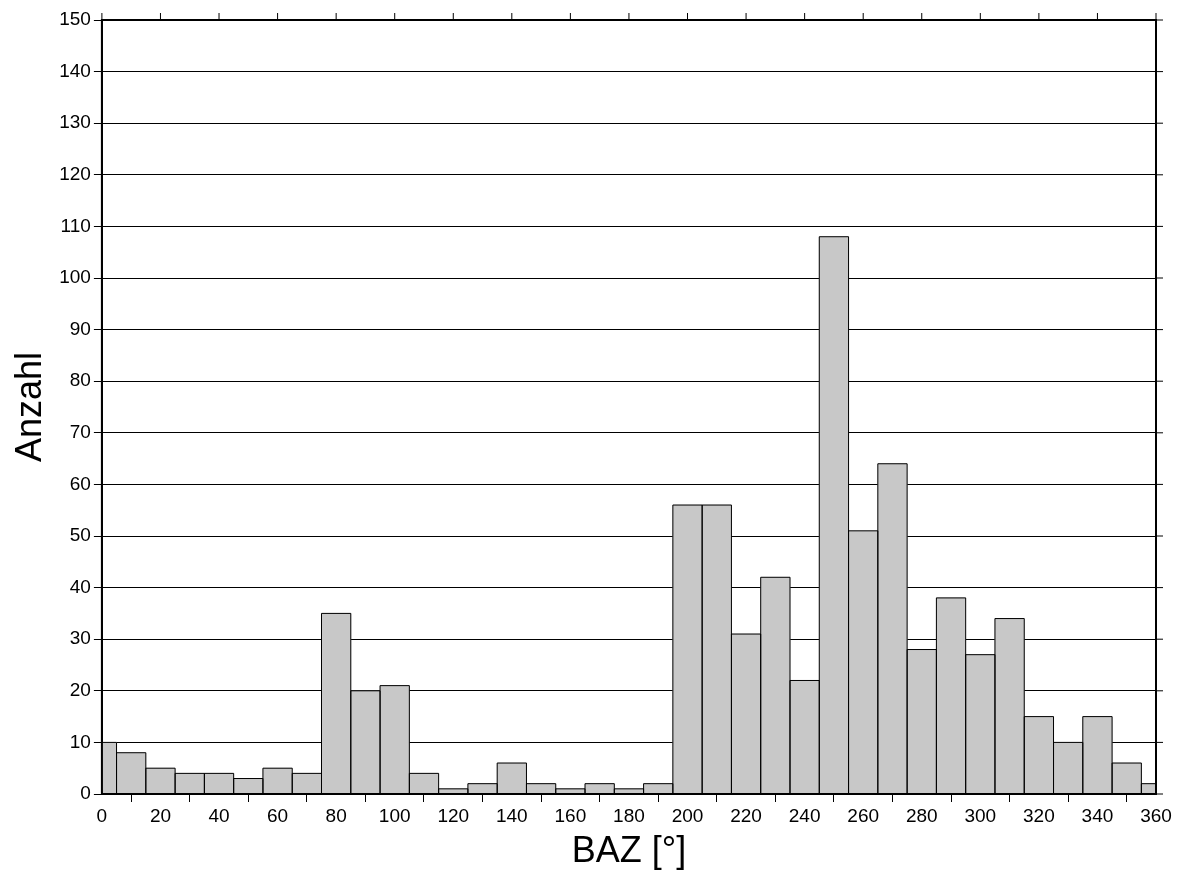 This screenshot has width=1181, height=883. What do you see at coordinates (863, 815) in the screenshot?
I see `x-tick-label: 260` at bounding box center [863, 815].